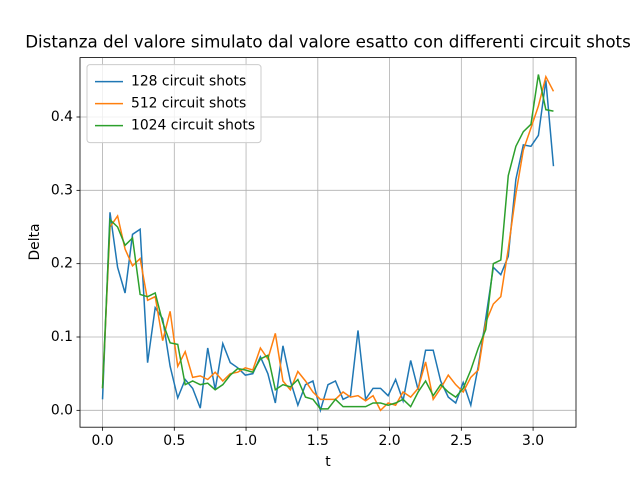  What do you see at coordinates (188, 104) in the screenshot?
I see `legend-label: 512 circuit shots` at bounding box center [188, 104].